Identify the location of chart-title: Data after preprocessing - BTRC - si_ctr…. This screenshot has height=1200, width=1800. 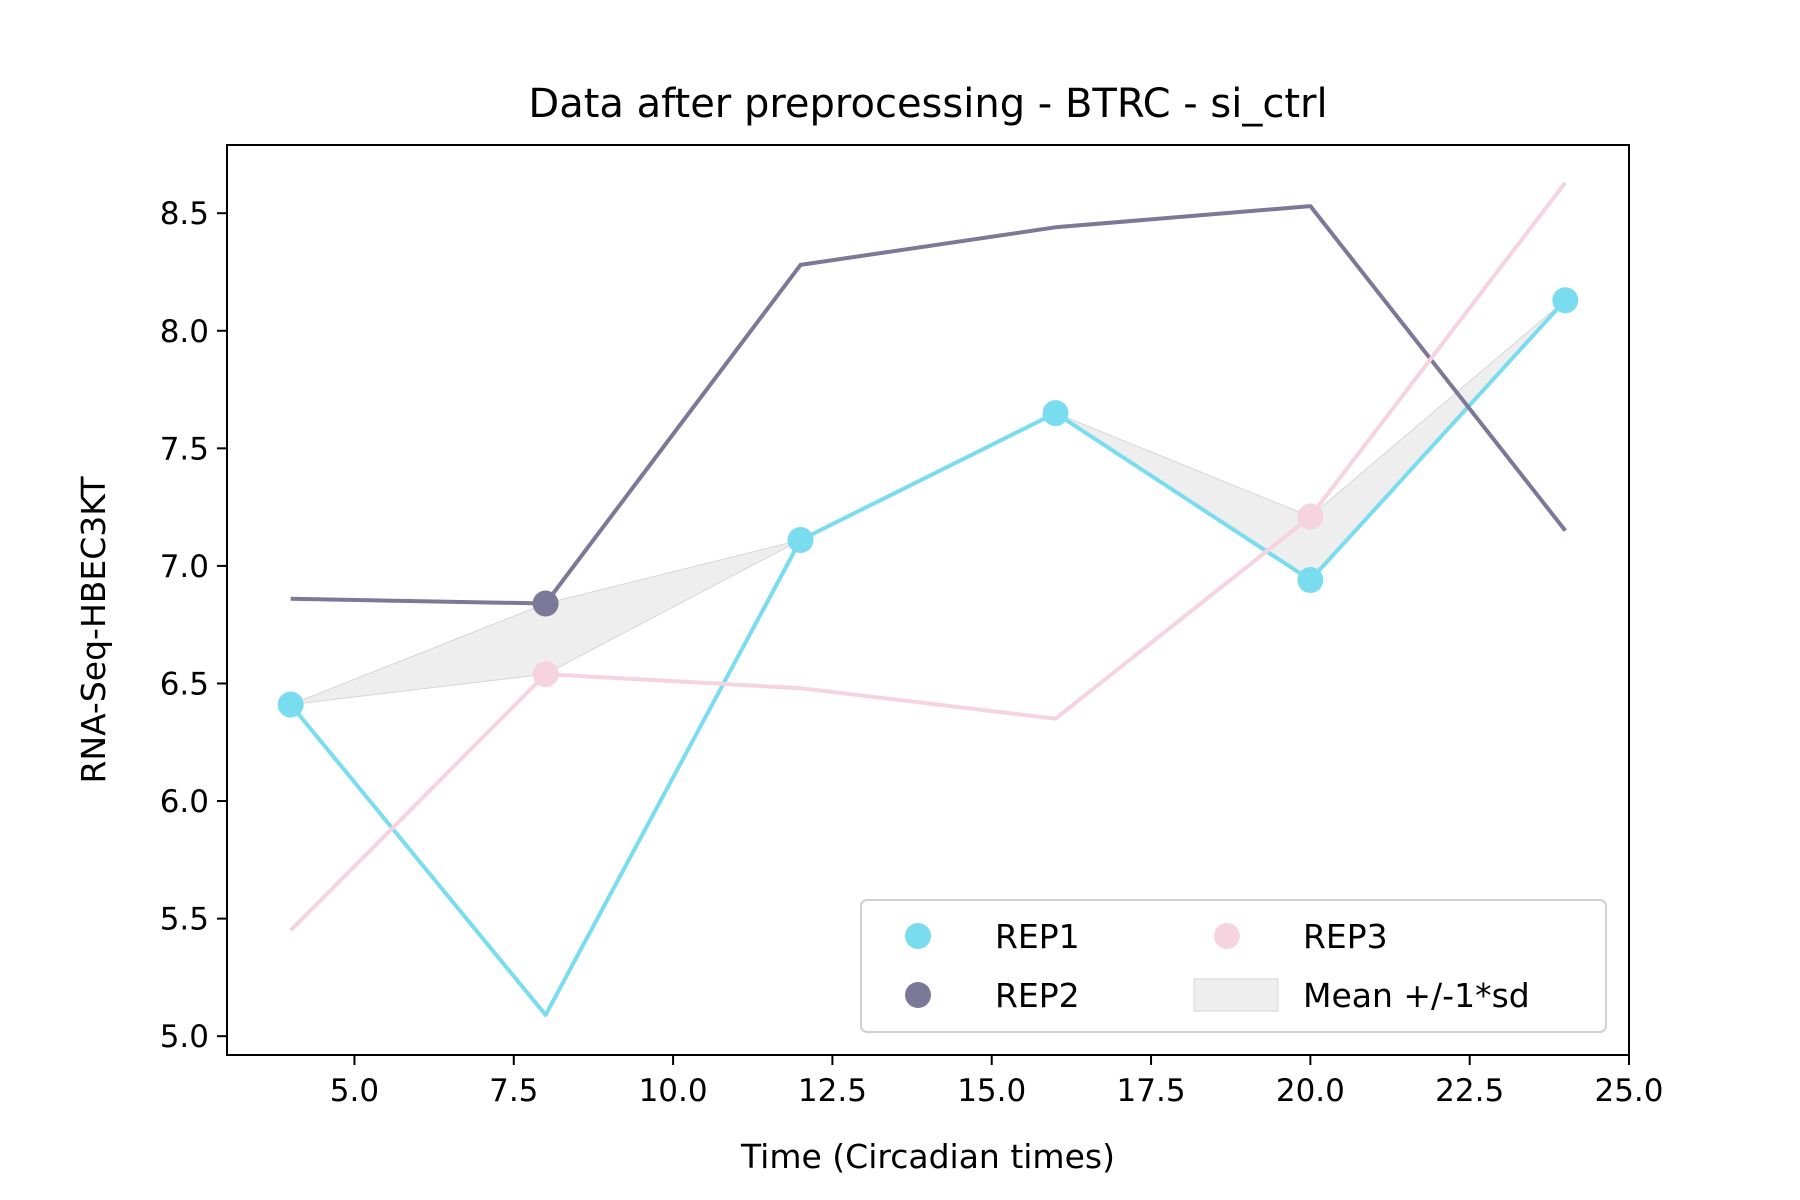
(927, 104).